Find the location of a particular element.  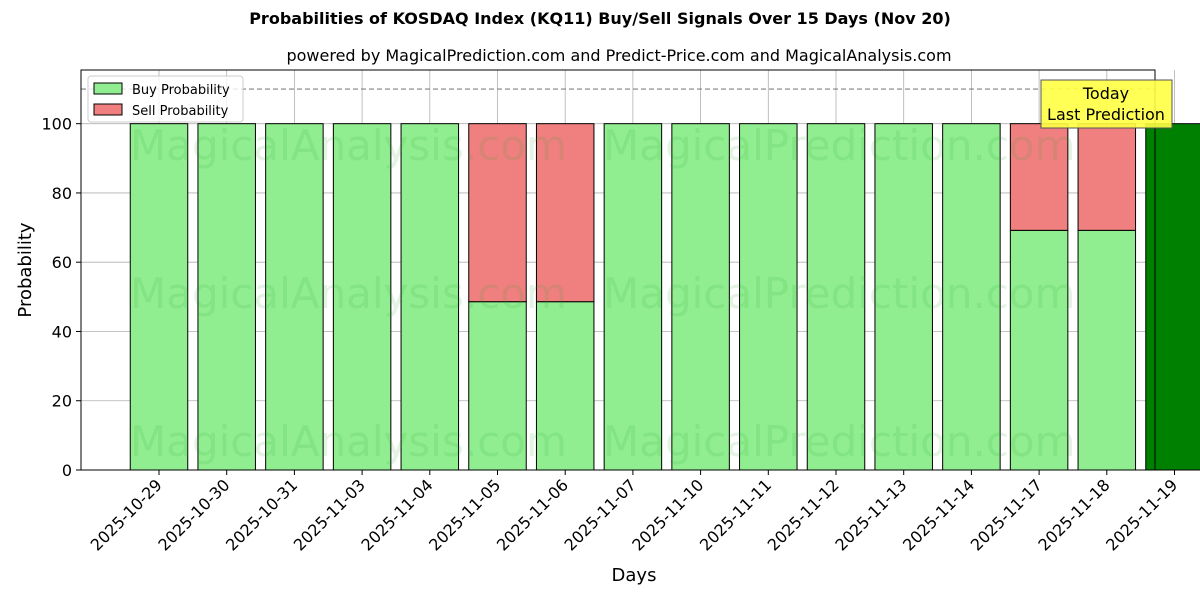

x-tick-label: 2025-11-17 is located at coordinates (1006, 514).